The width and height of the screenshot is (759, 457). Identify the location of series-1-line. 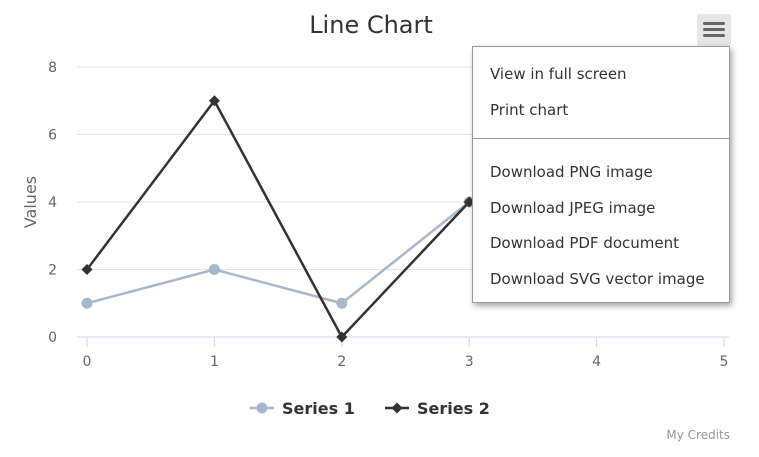
(278, 253).